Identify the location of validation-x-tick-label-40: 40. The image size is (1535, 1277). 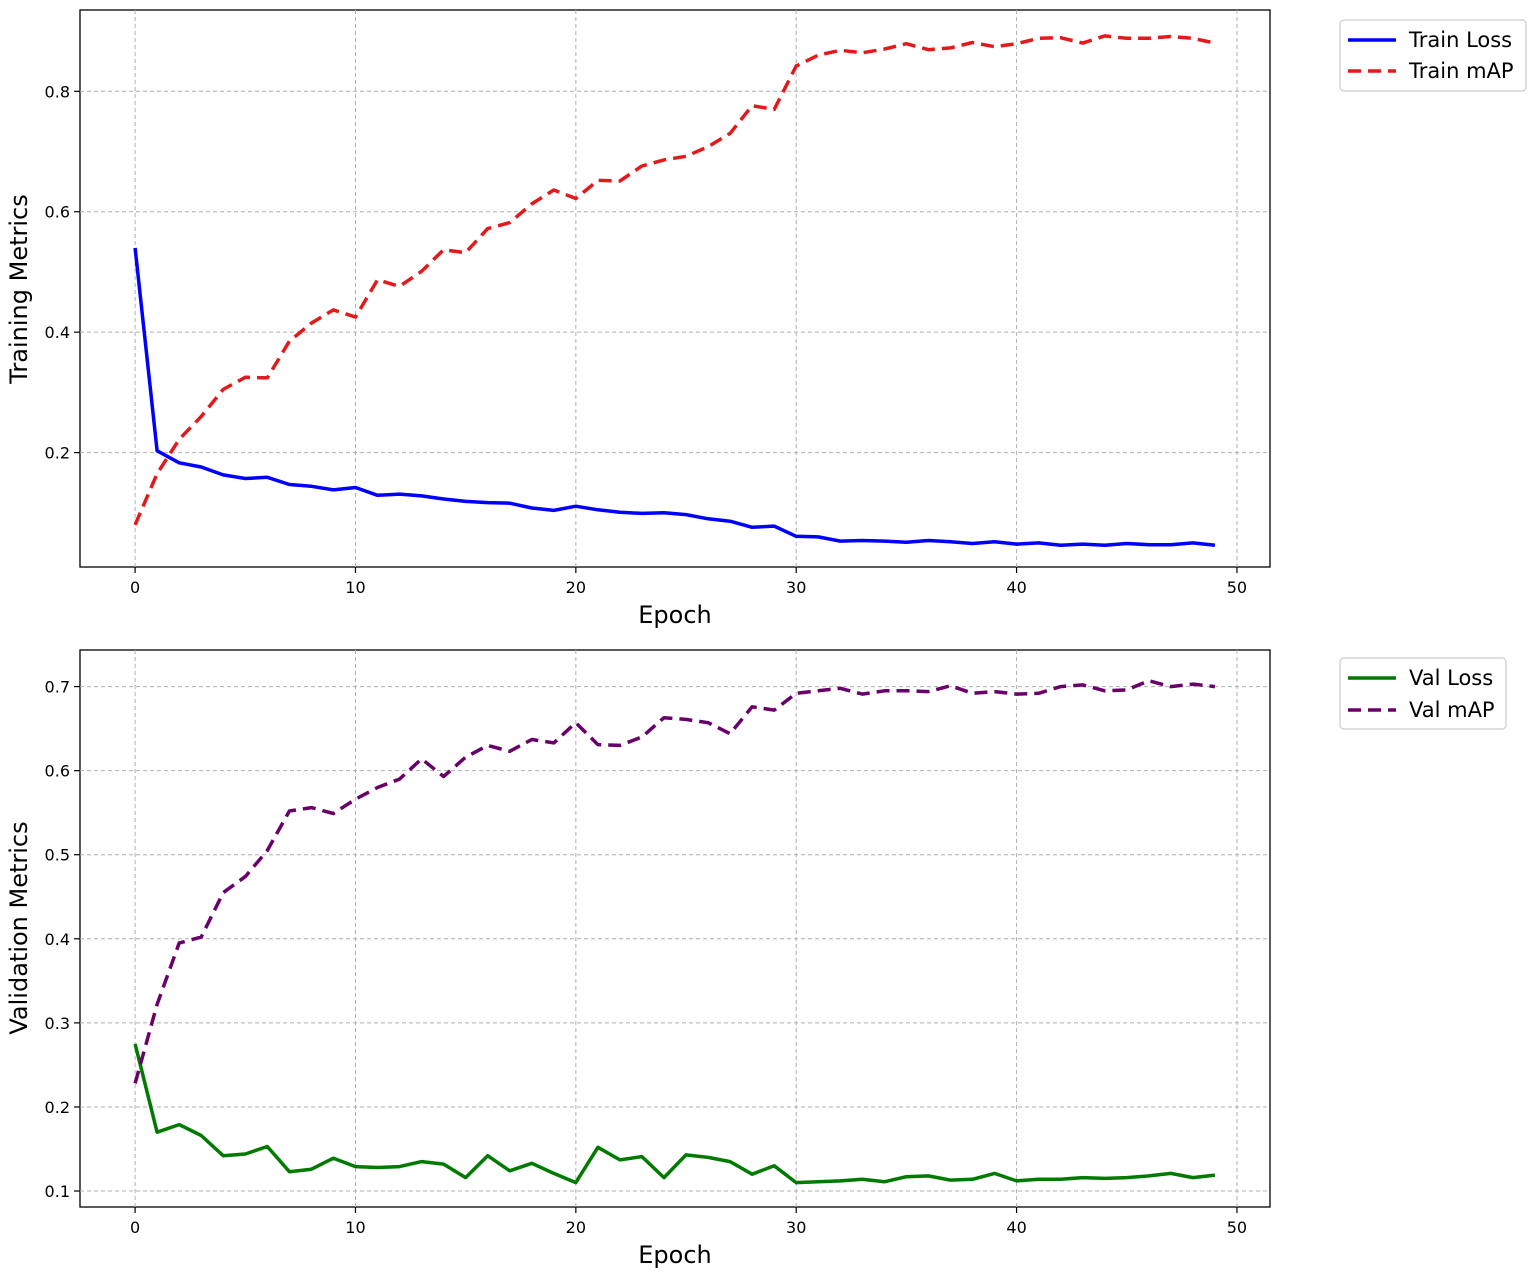
(1016, 1227).